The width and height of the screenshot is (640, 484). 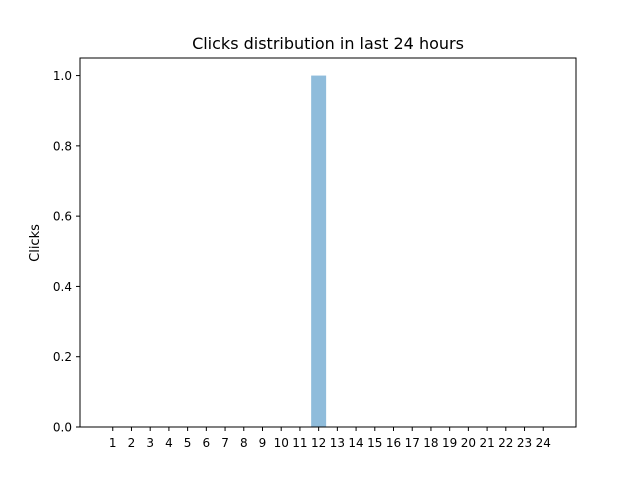 What do you see at coordinates (132, 443) in the screenshot?
I see `x-tick-label: 2` at bounding box center [132, 443].